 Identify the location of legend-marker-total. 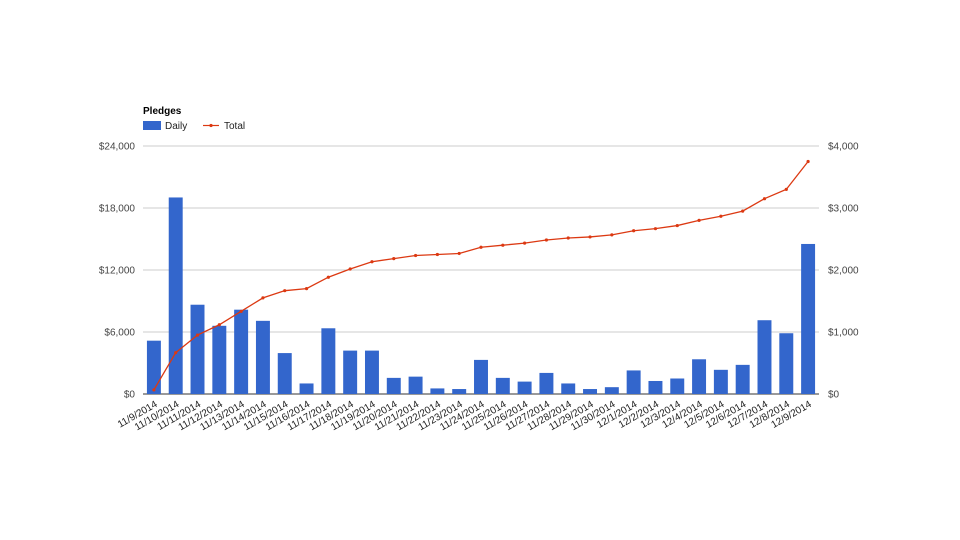
(211, 125).